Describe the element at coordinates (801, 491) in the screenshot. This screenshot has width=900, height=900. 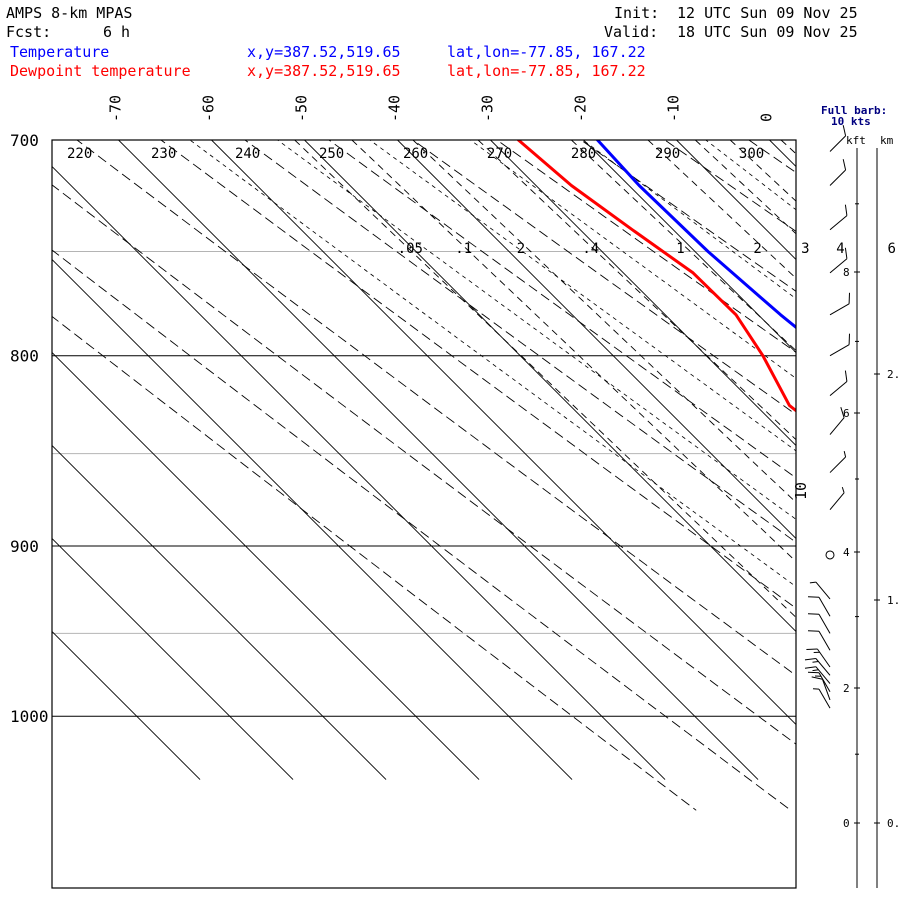
I see `moist-adiabat-label: 10` at that location.